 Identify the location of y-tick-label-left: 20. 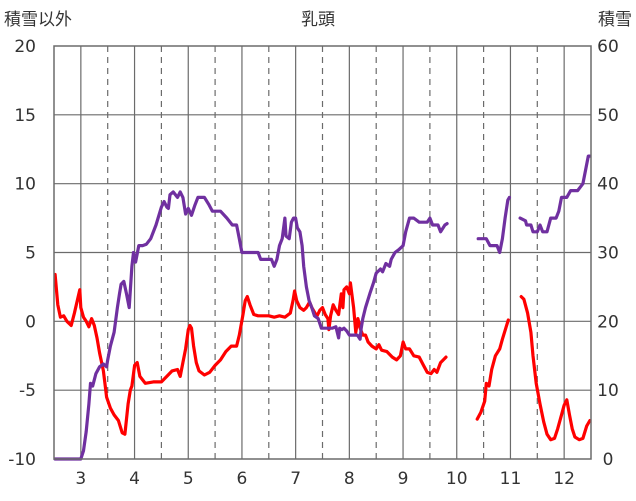
(25, 47).